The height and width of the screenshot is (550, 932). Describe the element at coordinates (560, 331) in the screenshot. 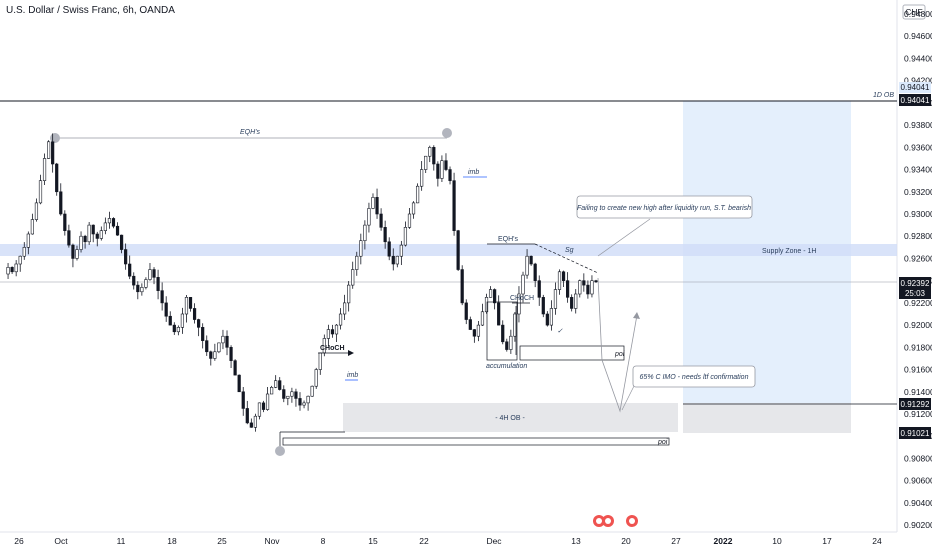

I see `check-mark: ✓` at that location.